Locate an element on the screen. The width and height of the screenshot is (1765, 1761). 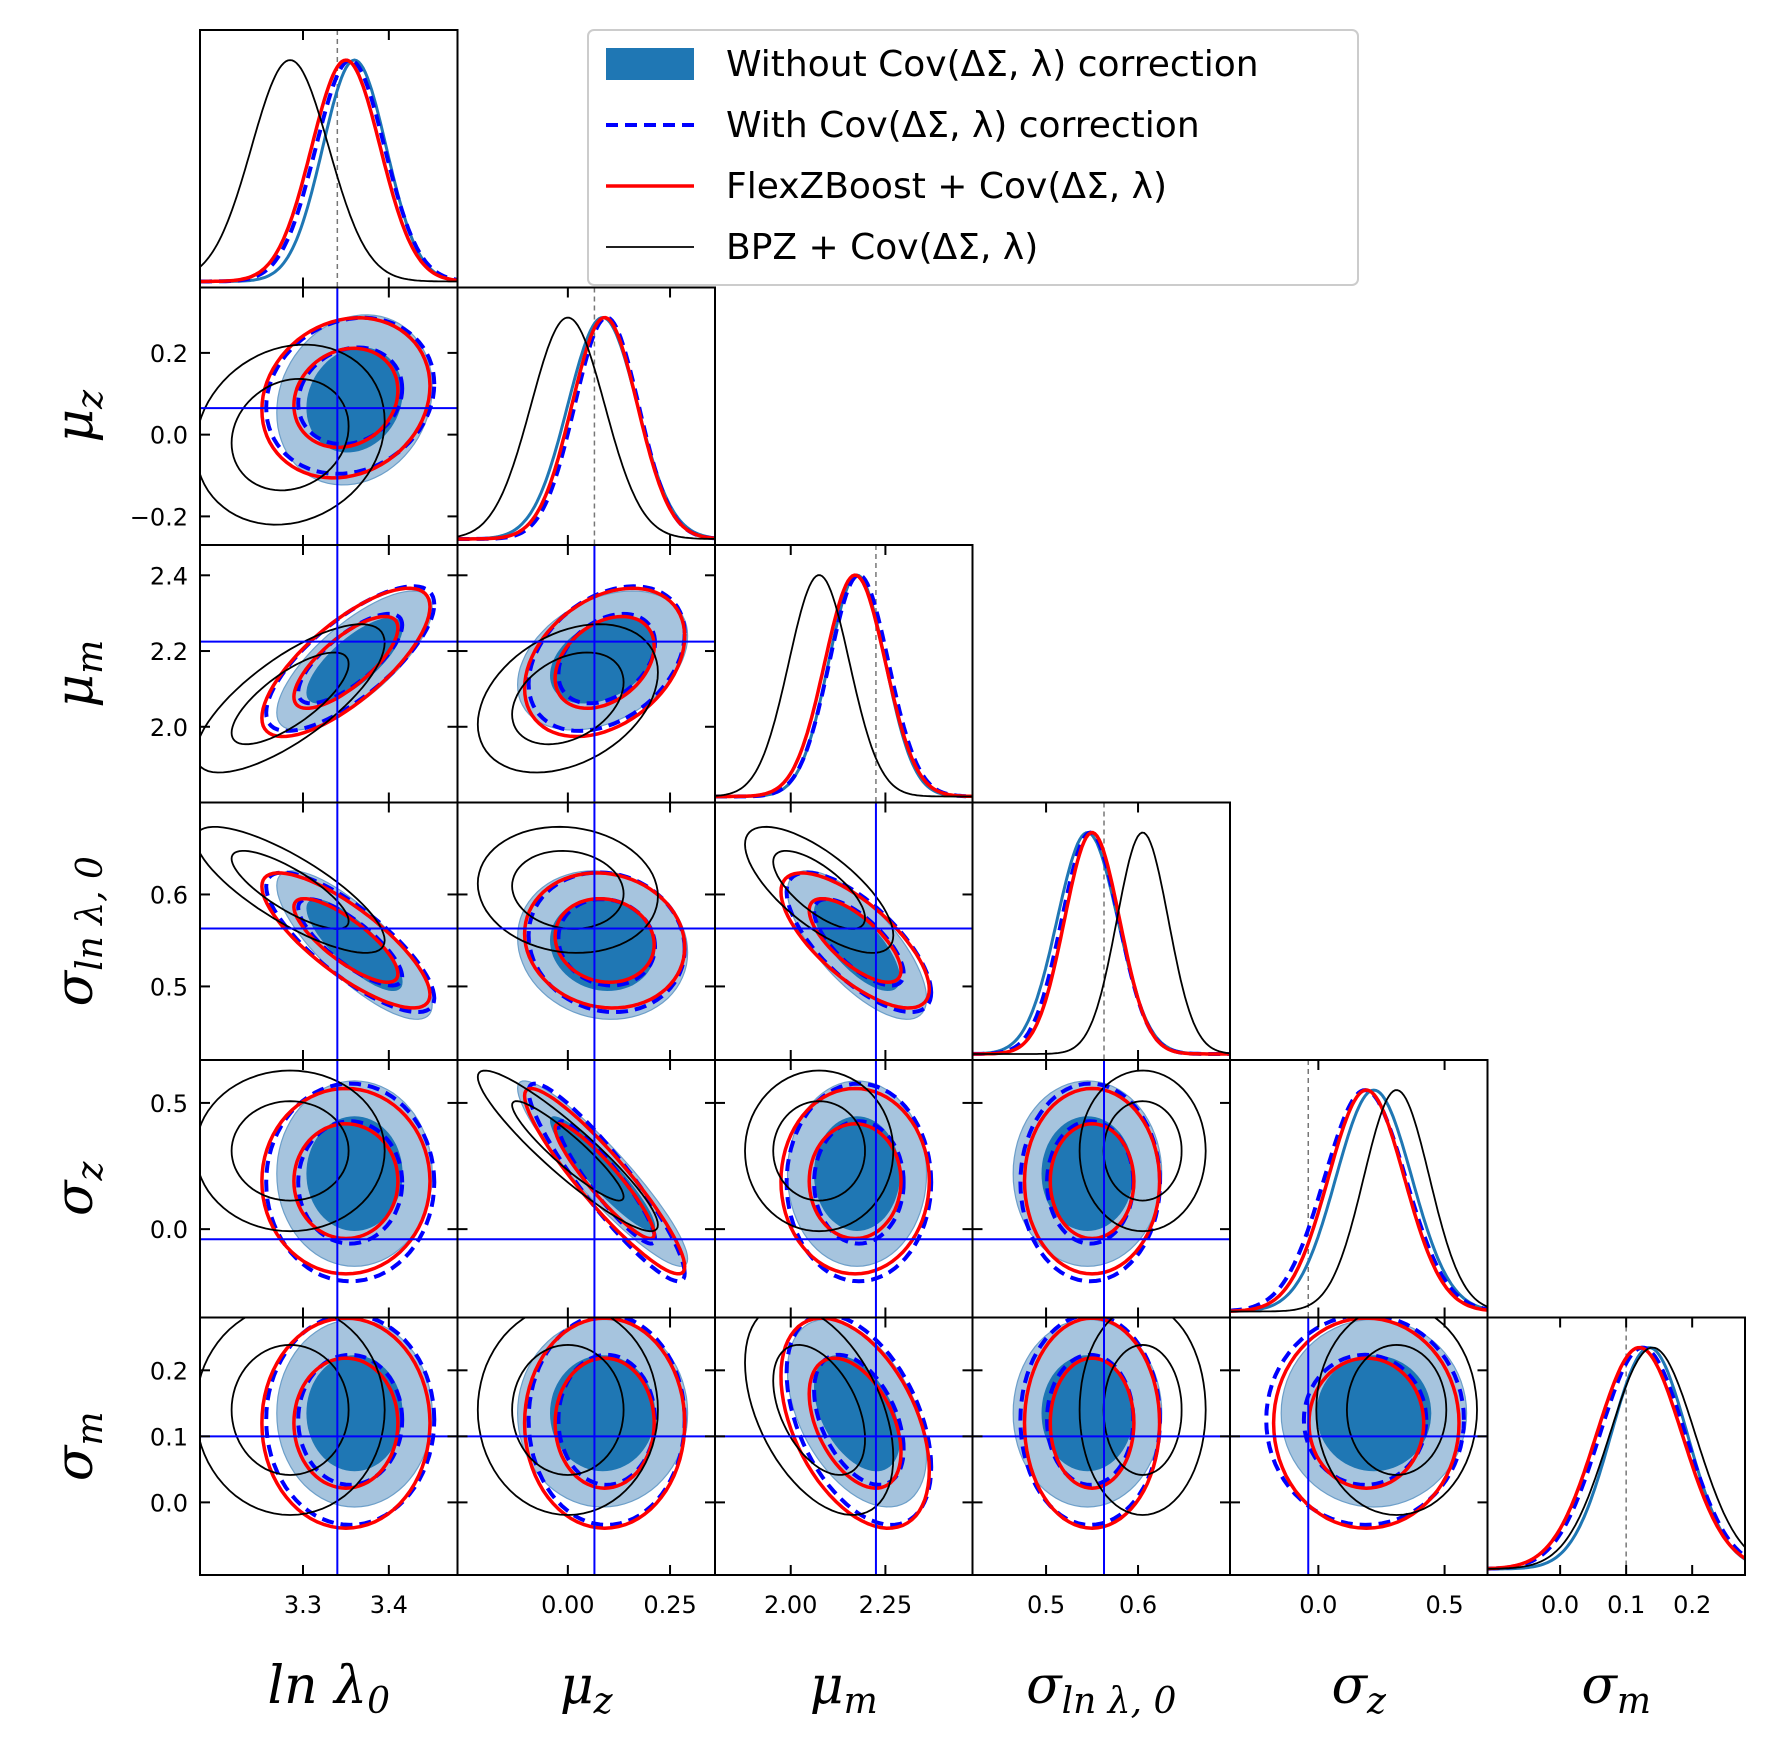
x-tick-label: 0.0 is located at coordinates (1560, 1605).